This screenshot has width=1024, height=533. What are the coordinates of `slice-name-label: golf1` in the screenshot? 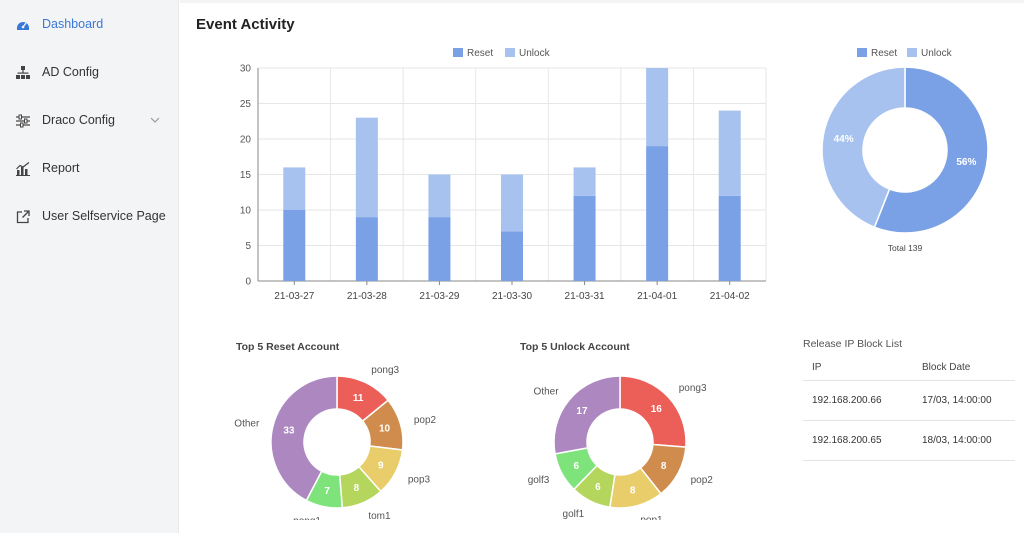 It's located at (574, 514).